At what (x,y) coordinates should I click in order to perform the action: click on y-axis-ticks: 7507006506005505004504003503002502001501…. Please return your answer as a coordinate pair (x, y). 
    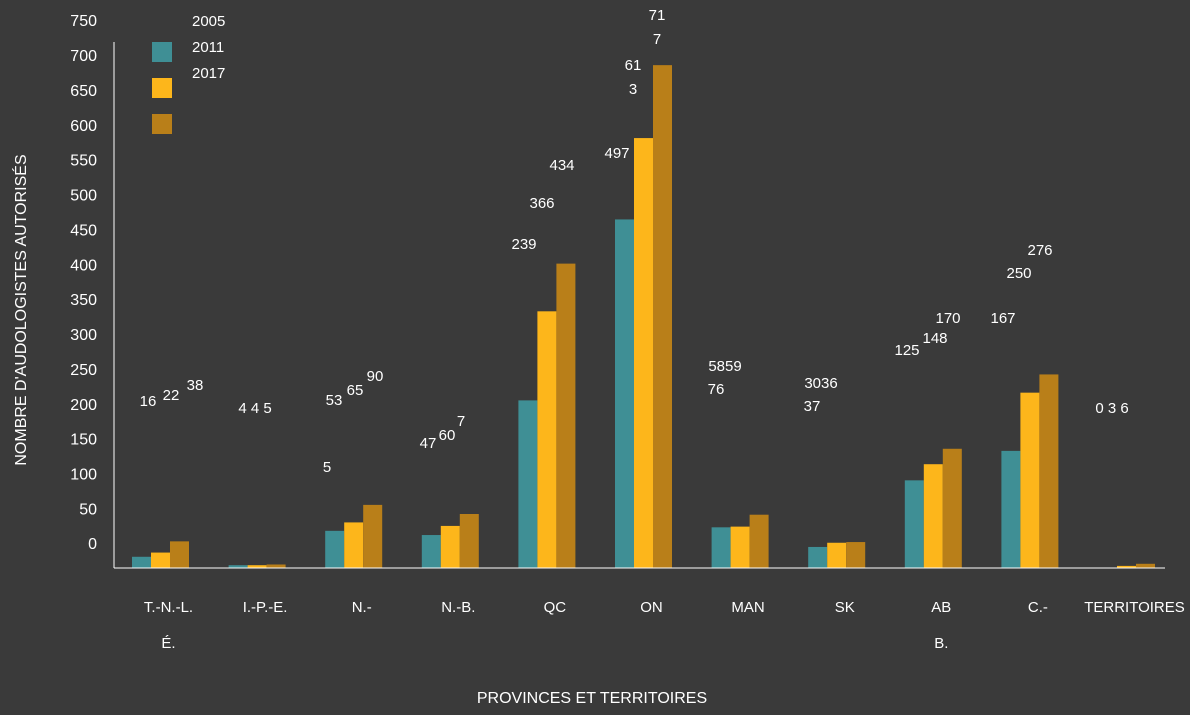
    Looking at the image, I should click on (83, 283).